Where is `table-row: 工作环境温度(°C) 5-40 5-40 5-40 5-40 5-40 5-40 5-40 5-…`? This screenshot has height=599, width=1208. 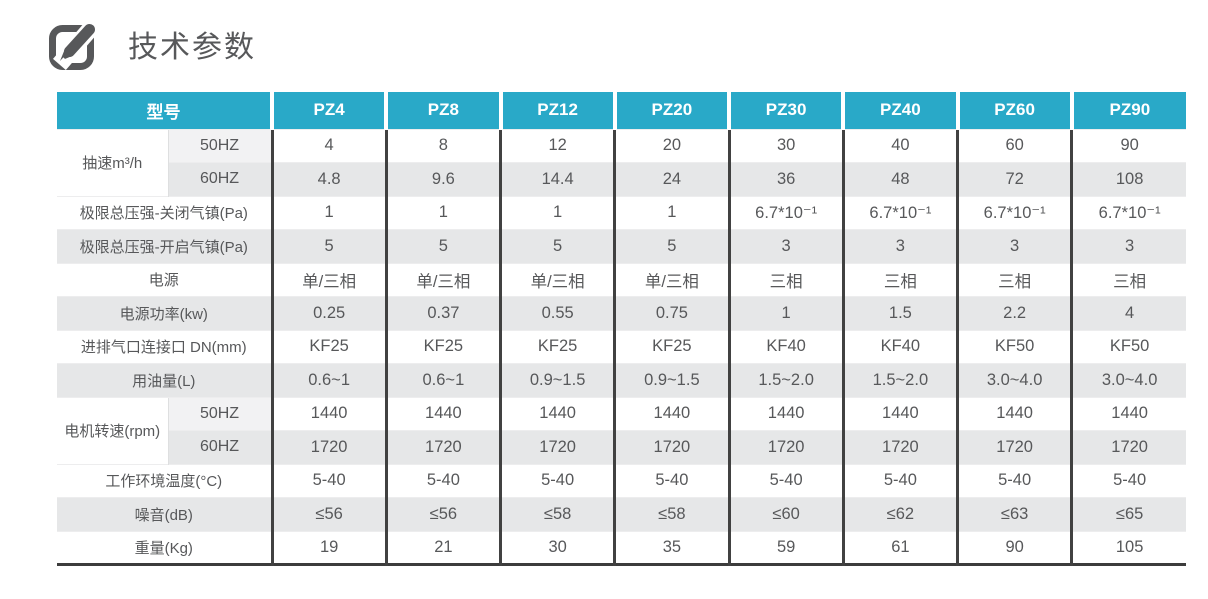
table-row: 工作环境温度(°C) 5-40 5-40 5-40 5-40 5-40 5-40 5-40 5-… is located at coordinates (621, 480).